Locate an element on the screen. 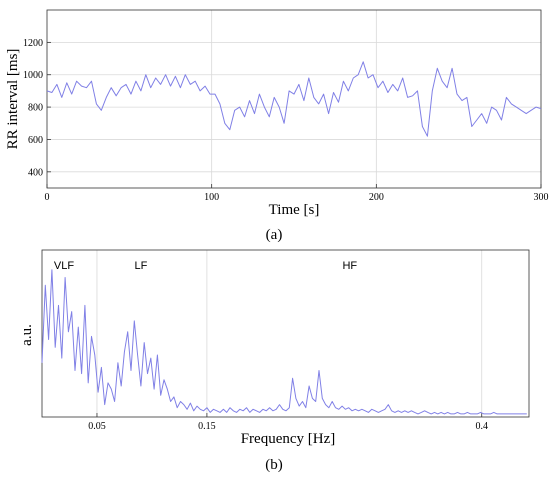 This screenshot has width=550, height=479. panel-b-y-axis-title: a.u. is located at coordinates (27, 335).